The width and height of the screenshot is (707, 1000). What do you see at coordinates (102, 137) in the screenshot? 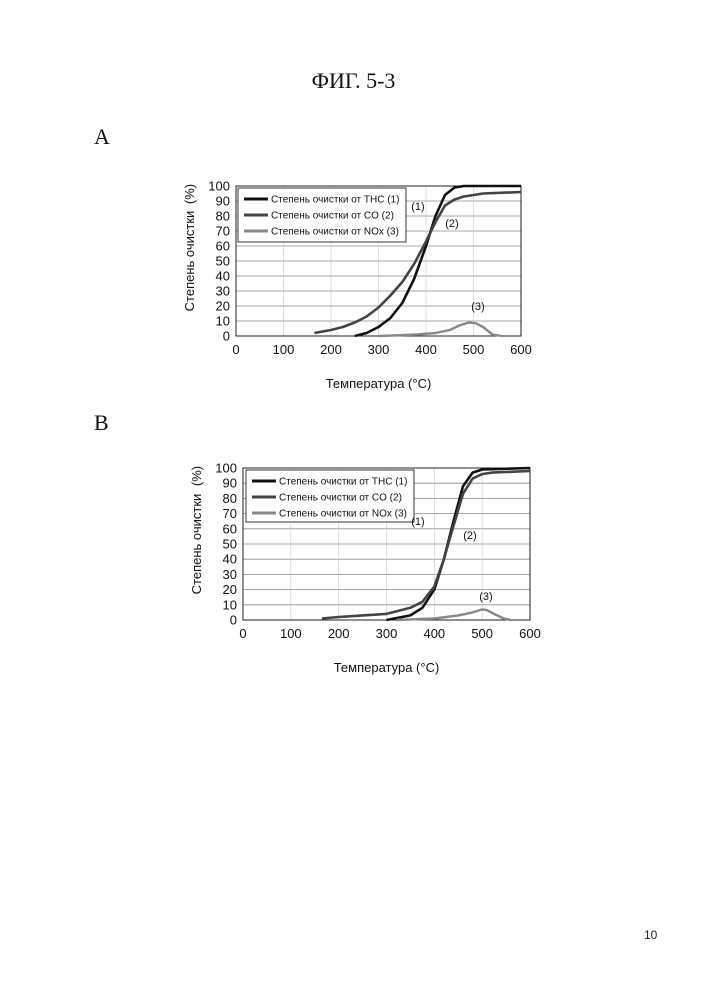
I see `panel-label-a: A` at bounding box center [102, 137].